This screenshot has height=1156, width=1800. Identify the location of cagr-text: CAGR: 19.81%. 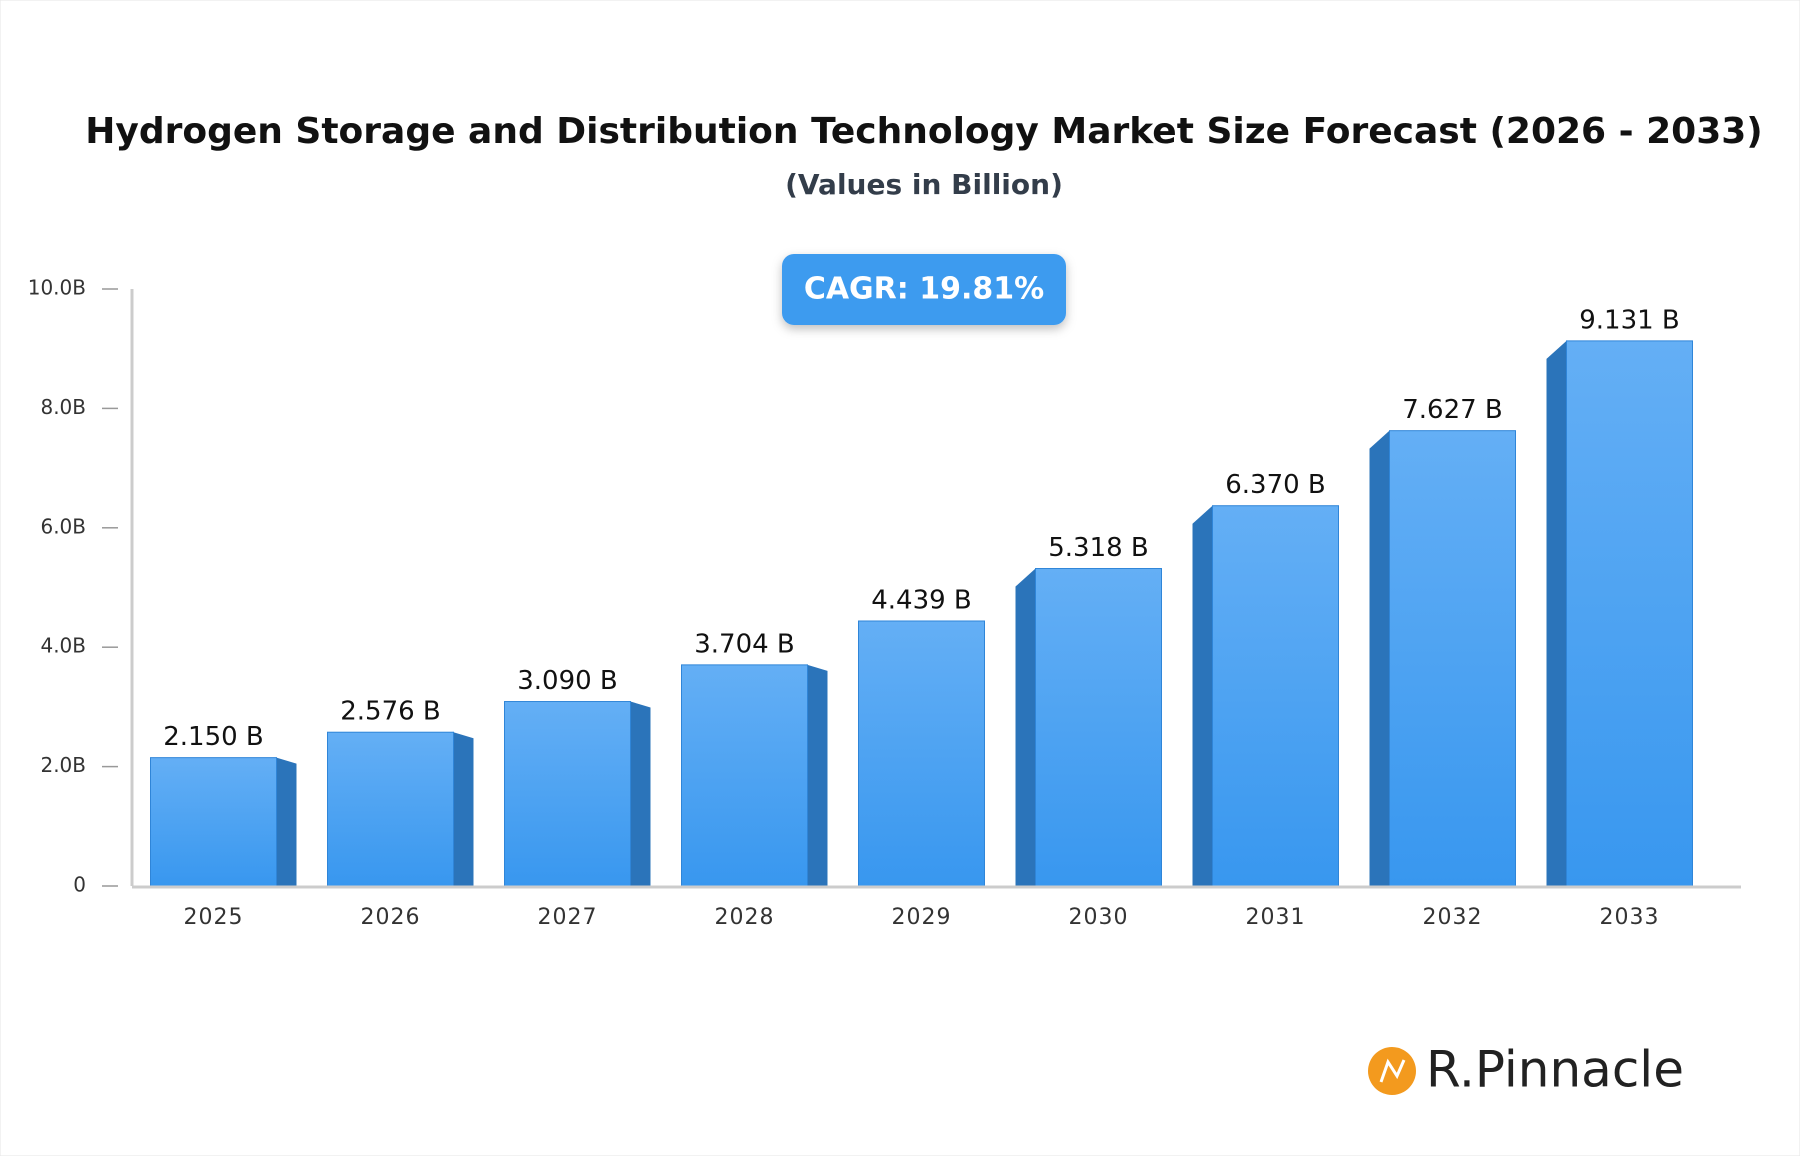
(924, 289).